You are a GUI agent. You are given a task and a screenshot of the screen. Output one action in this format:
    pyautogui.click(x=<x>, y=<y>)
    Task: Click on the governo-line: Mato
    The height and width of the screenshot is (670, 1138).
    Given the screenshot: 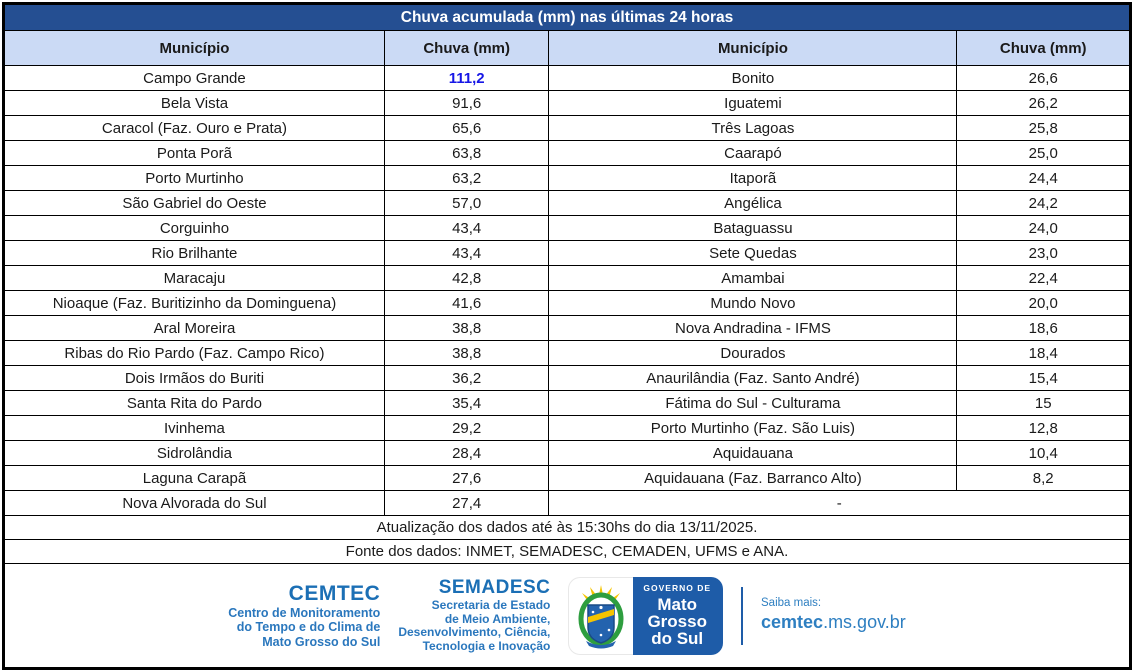 What is the action you would take?
    pyautogui.click(x=677, y=604)
    